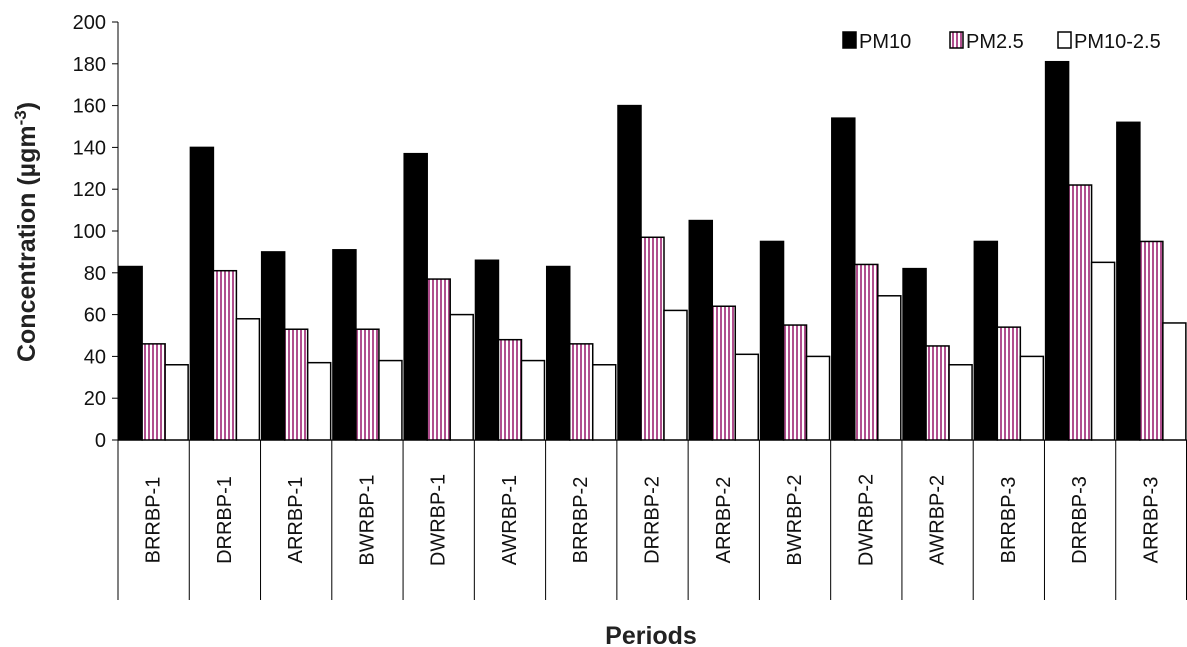 This screenshot has height=647, width=1187. I want to click on y-tick-label: 160, so click(89, 107).